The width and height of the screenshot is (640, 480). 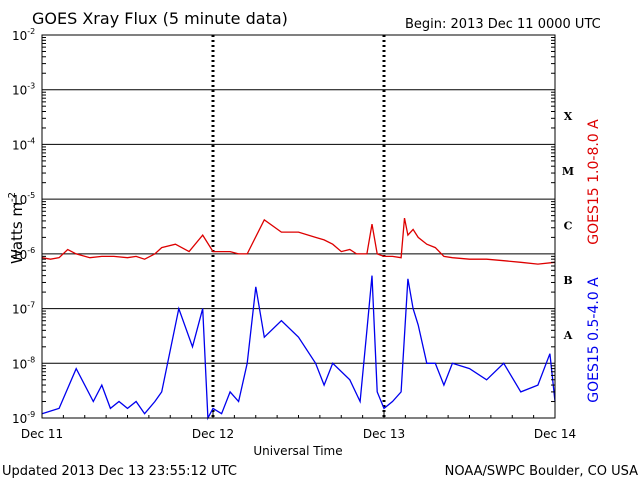 I want to click on y-tick-label: 10⁻⁸, so click(x=23, y=363).